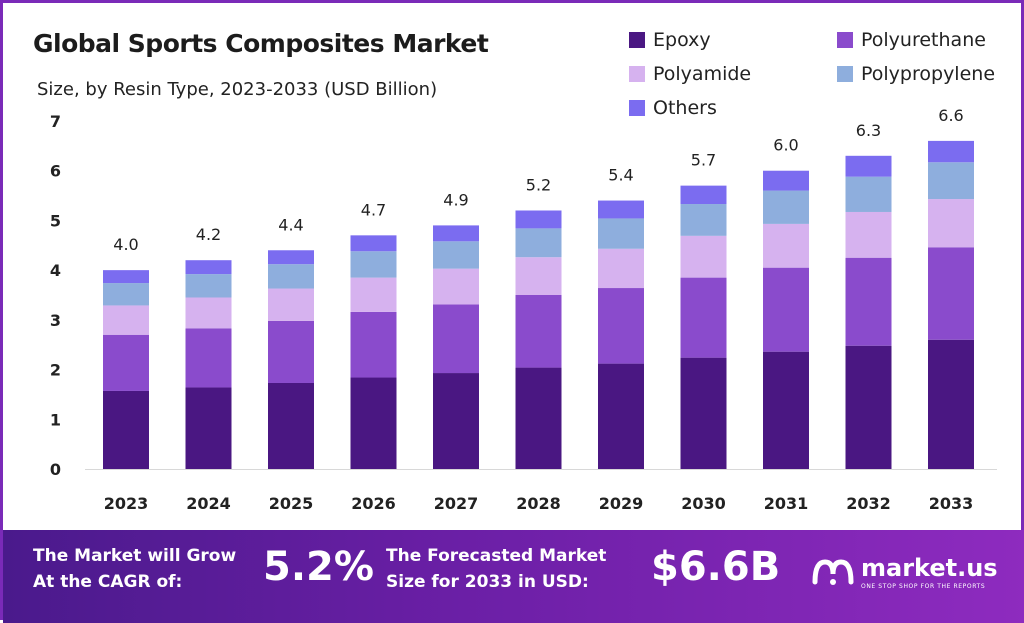 The width and height of the screenshot is (1024, 623). Describe the element at coordinates (785, 145) in the screenshot. I see `bar-total-label: 6.0` at that location.